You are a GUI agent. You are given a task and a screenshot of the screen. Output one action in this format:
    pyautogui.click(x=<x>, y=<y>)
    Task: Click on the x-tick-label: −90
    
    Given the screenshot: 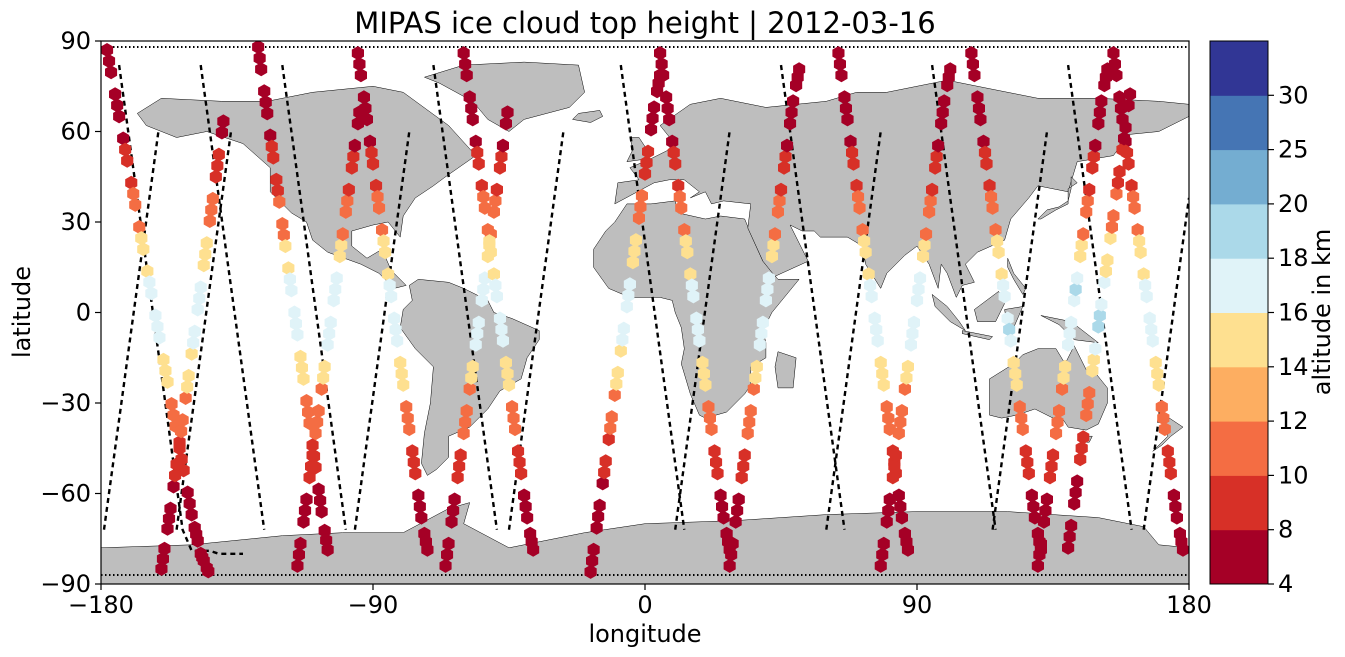 What is the action you would take?
    pyautogui.click(x=373, y=605)
    